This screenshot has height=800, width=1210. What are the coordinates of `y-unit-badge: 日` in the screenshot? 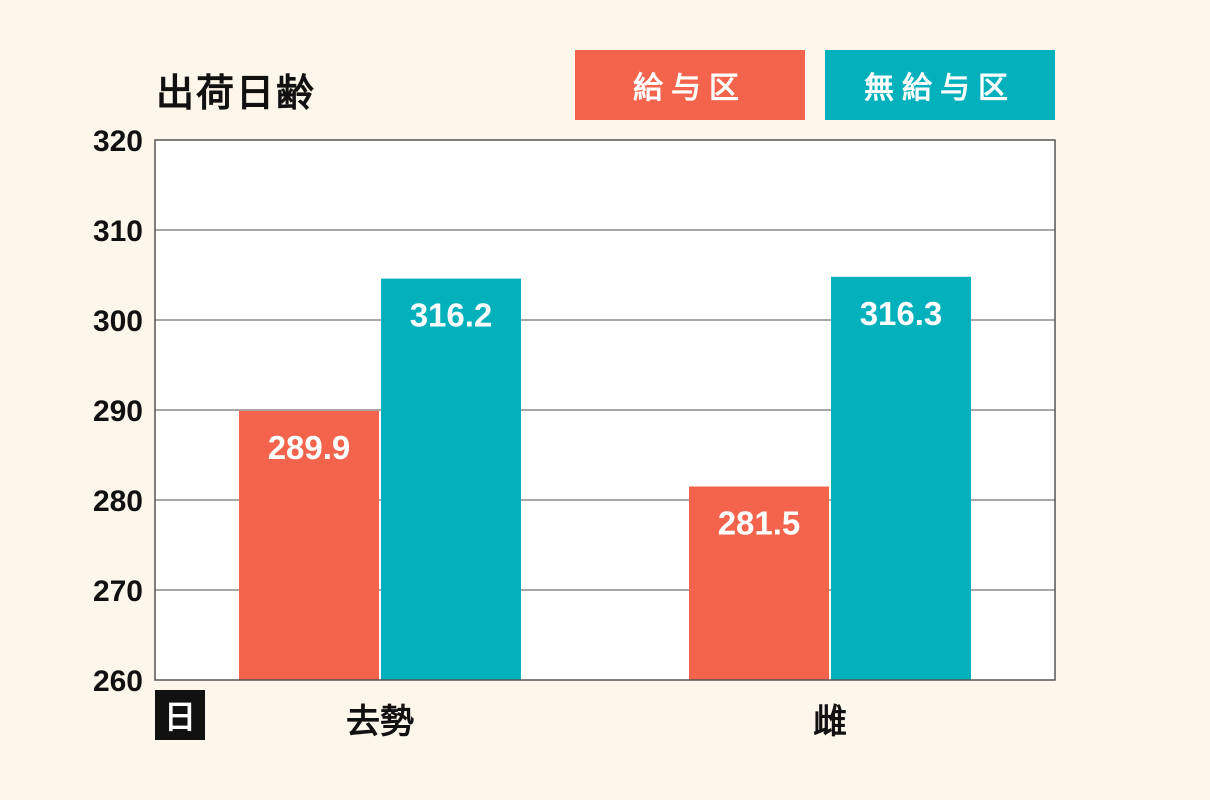 It's located at (180, 715).